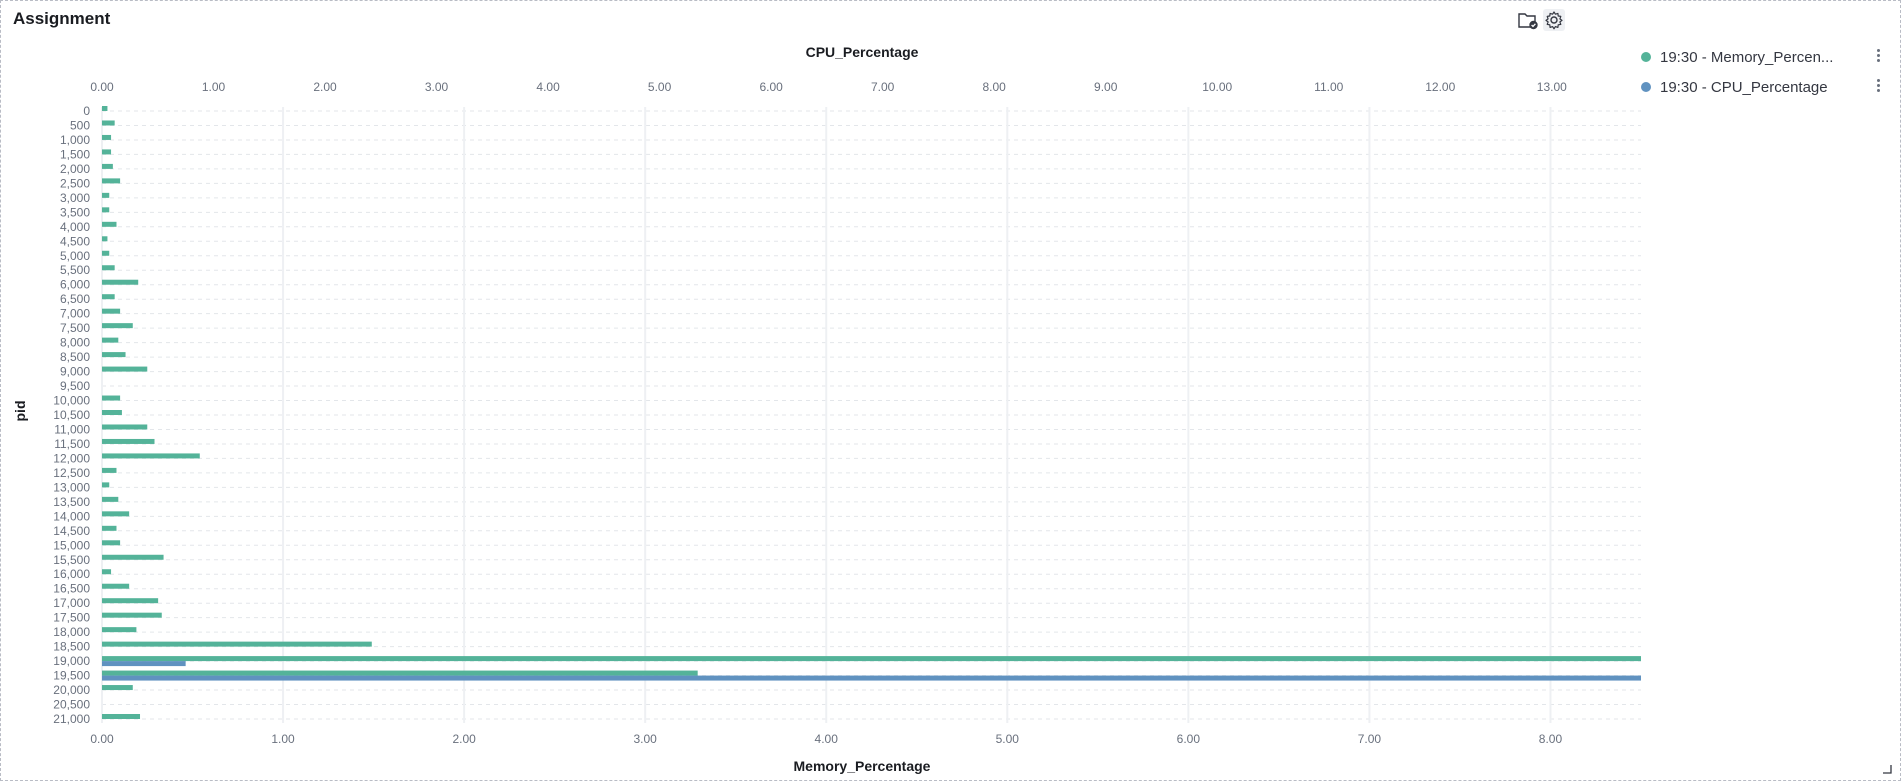 The image size is (1901, 782). Describe the element at coordinates (75, 256) in the screenshot. I see `y-tick-label: 5,000` at that location.